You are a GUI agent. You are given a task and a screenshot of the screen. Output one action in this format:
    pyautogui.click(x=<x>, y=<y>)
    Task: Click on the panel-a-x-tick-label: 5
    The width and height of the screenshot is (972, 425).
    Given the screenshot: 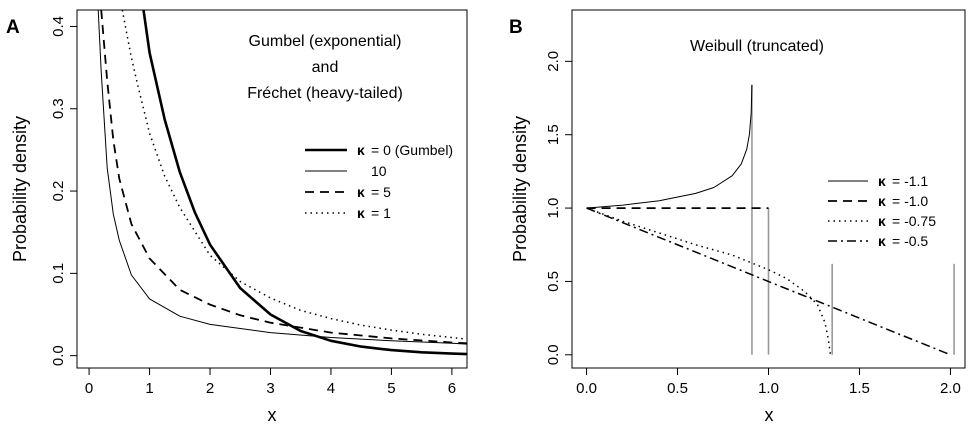 What is the action you would take?
    pyautogui.click(x=391, y=388)
    